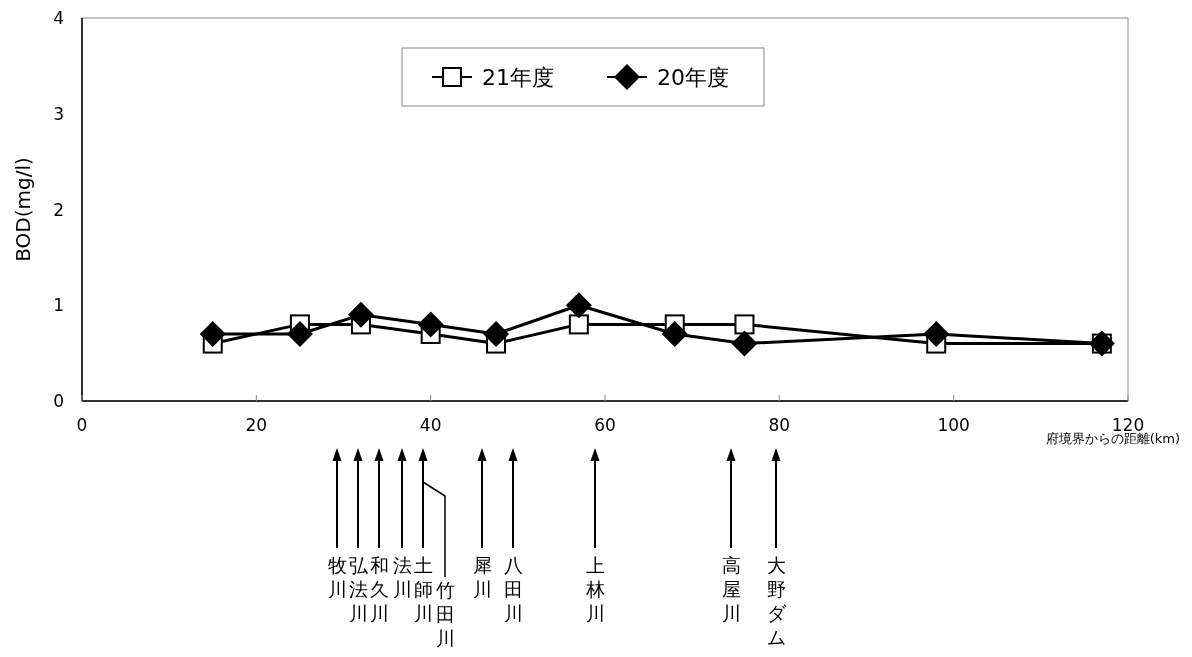  Describe the element at coordinates (594, 589) in the screenshot. I see `text: 上林川` at that location.